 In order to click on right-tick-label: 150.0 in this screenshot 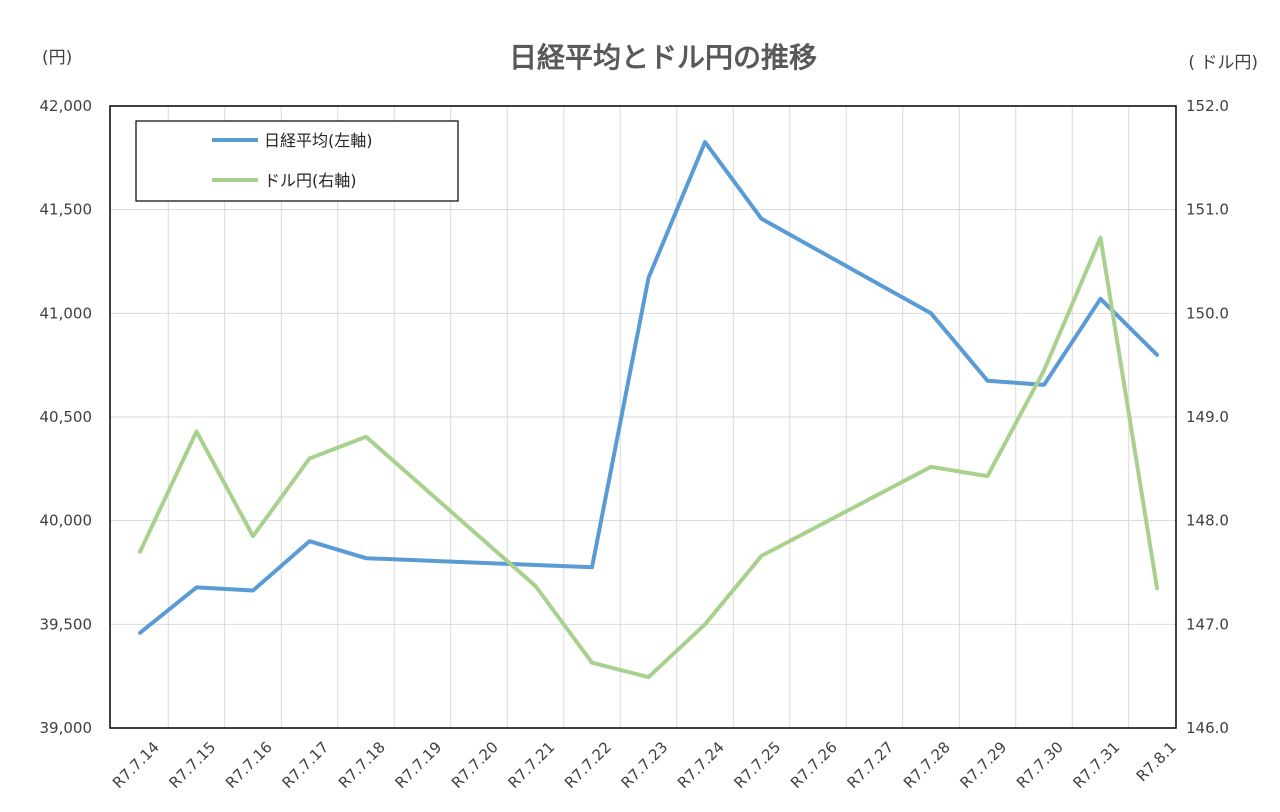, I will do `click(1207, 313)`.